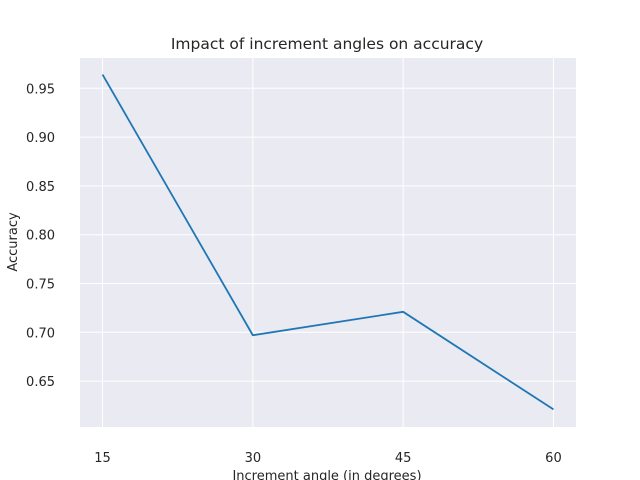 This screenshot has width=640, height=480. I want to click on chart-title: Impact of increment angles on accuracy, so click(327, 44).